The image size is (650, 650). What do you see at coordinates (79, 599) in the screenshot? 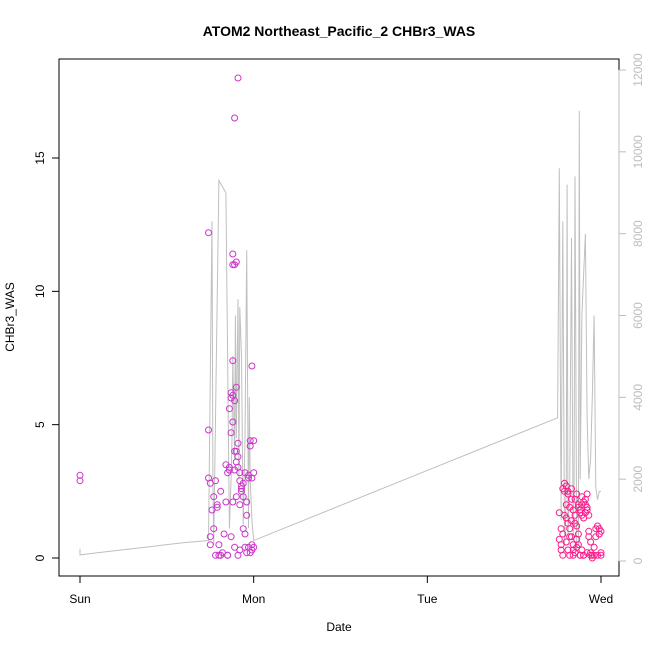
I see `x-tick-label: Sun` at bounding box center [79, 599].